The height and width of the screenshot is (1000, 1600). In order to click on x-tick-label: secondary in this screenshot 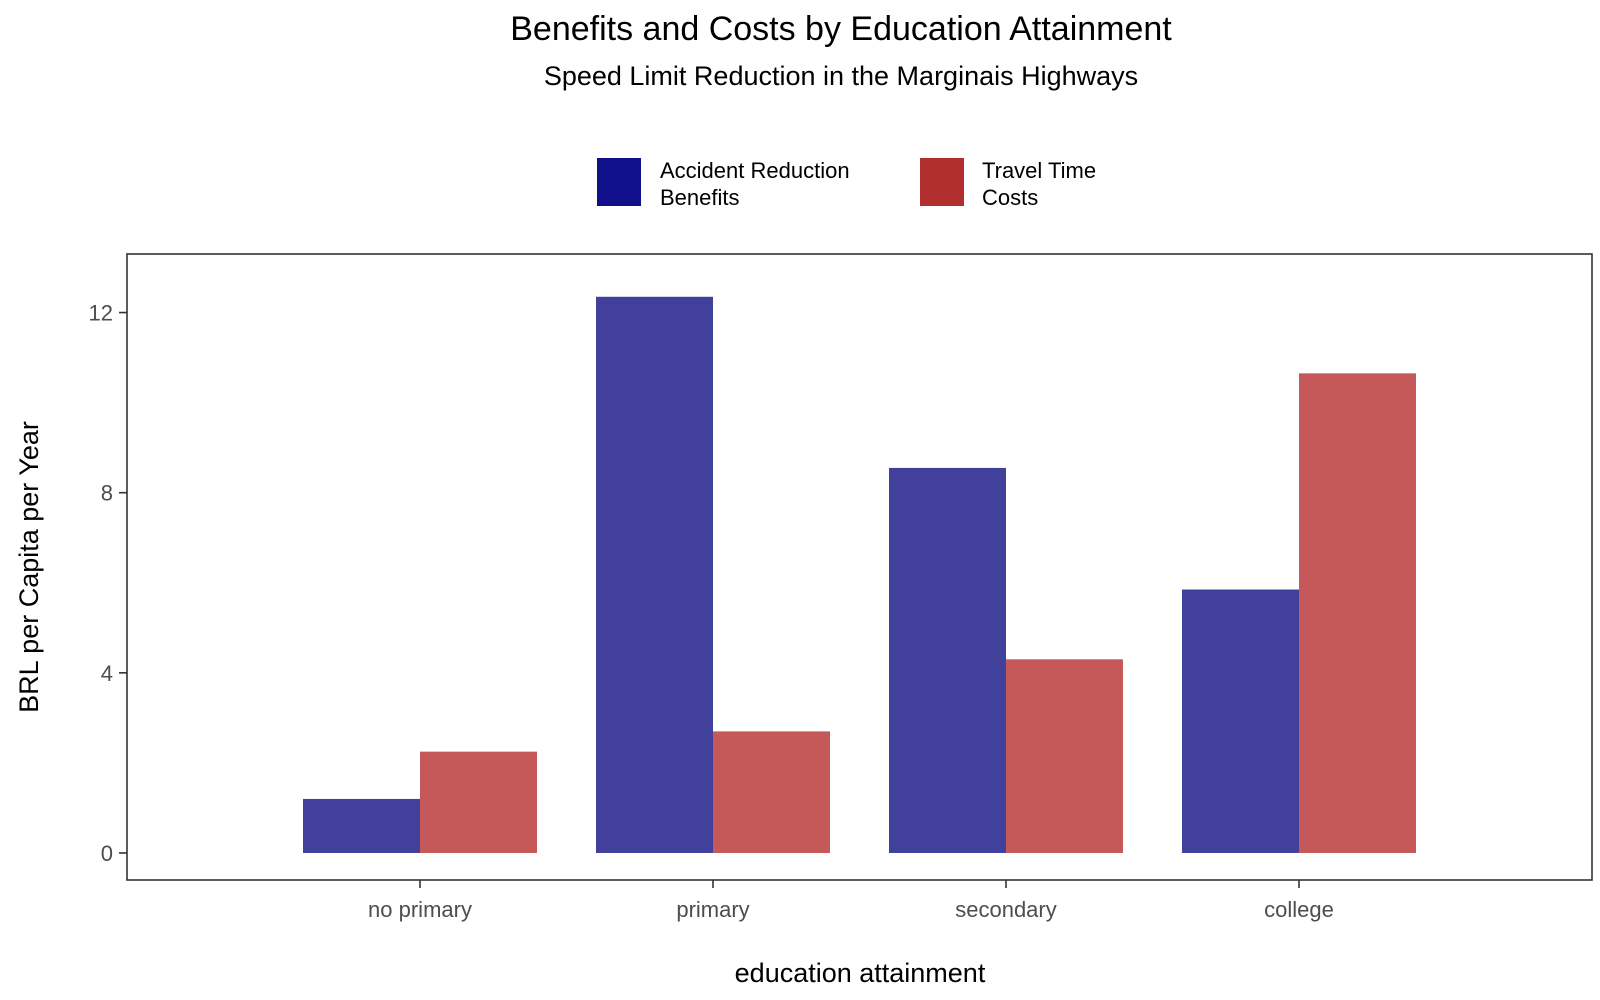, I will do `click(1006, 909)`.